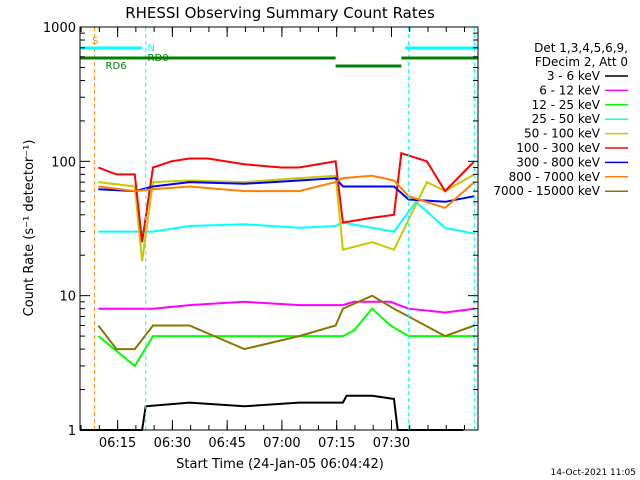 The image size is (640, 480). I want to click on y-tick-label: 1, so click(72, 431).